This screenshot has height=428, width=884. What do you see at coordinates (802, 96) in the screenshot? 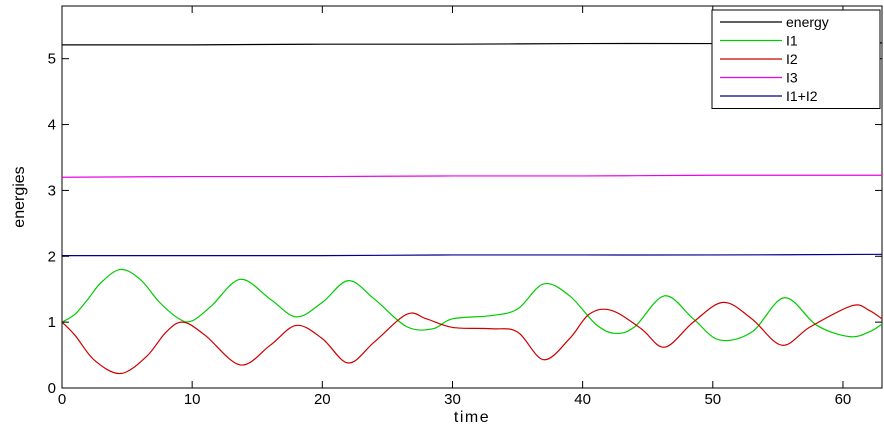
I see `legend-label-i1-i2: I1+I2` at bounding box center [802, 96].